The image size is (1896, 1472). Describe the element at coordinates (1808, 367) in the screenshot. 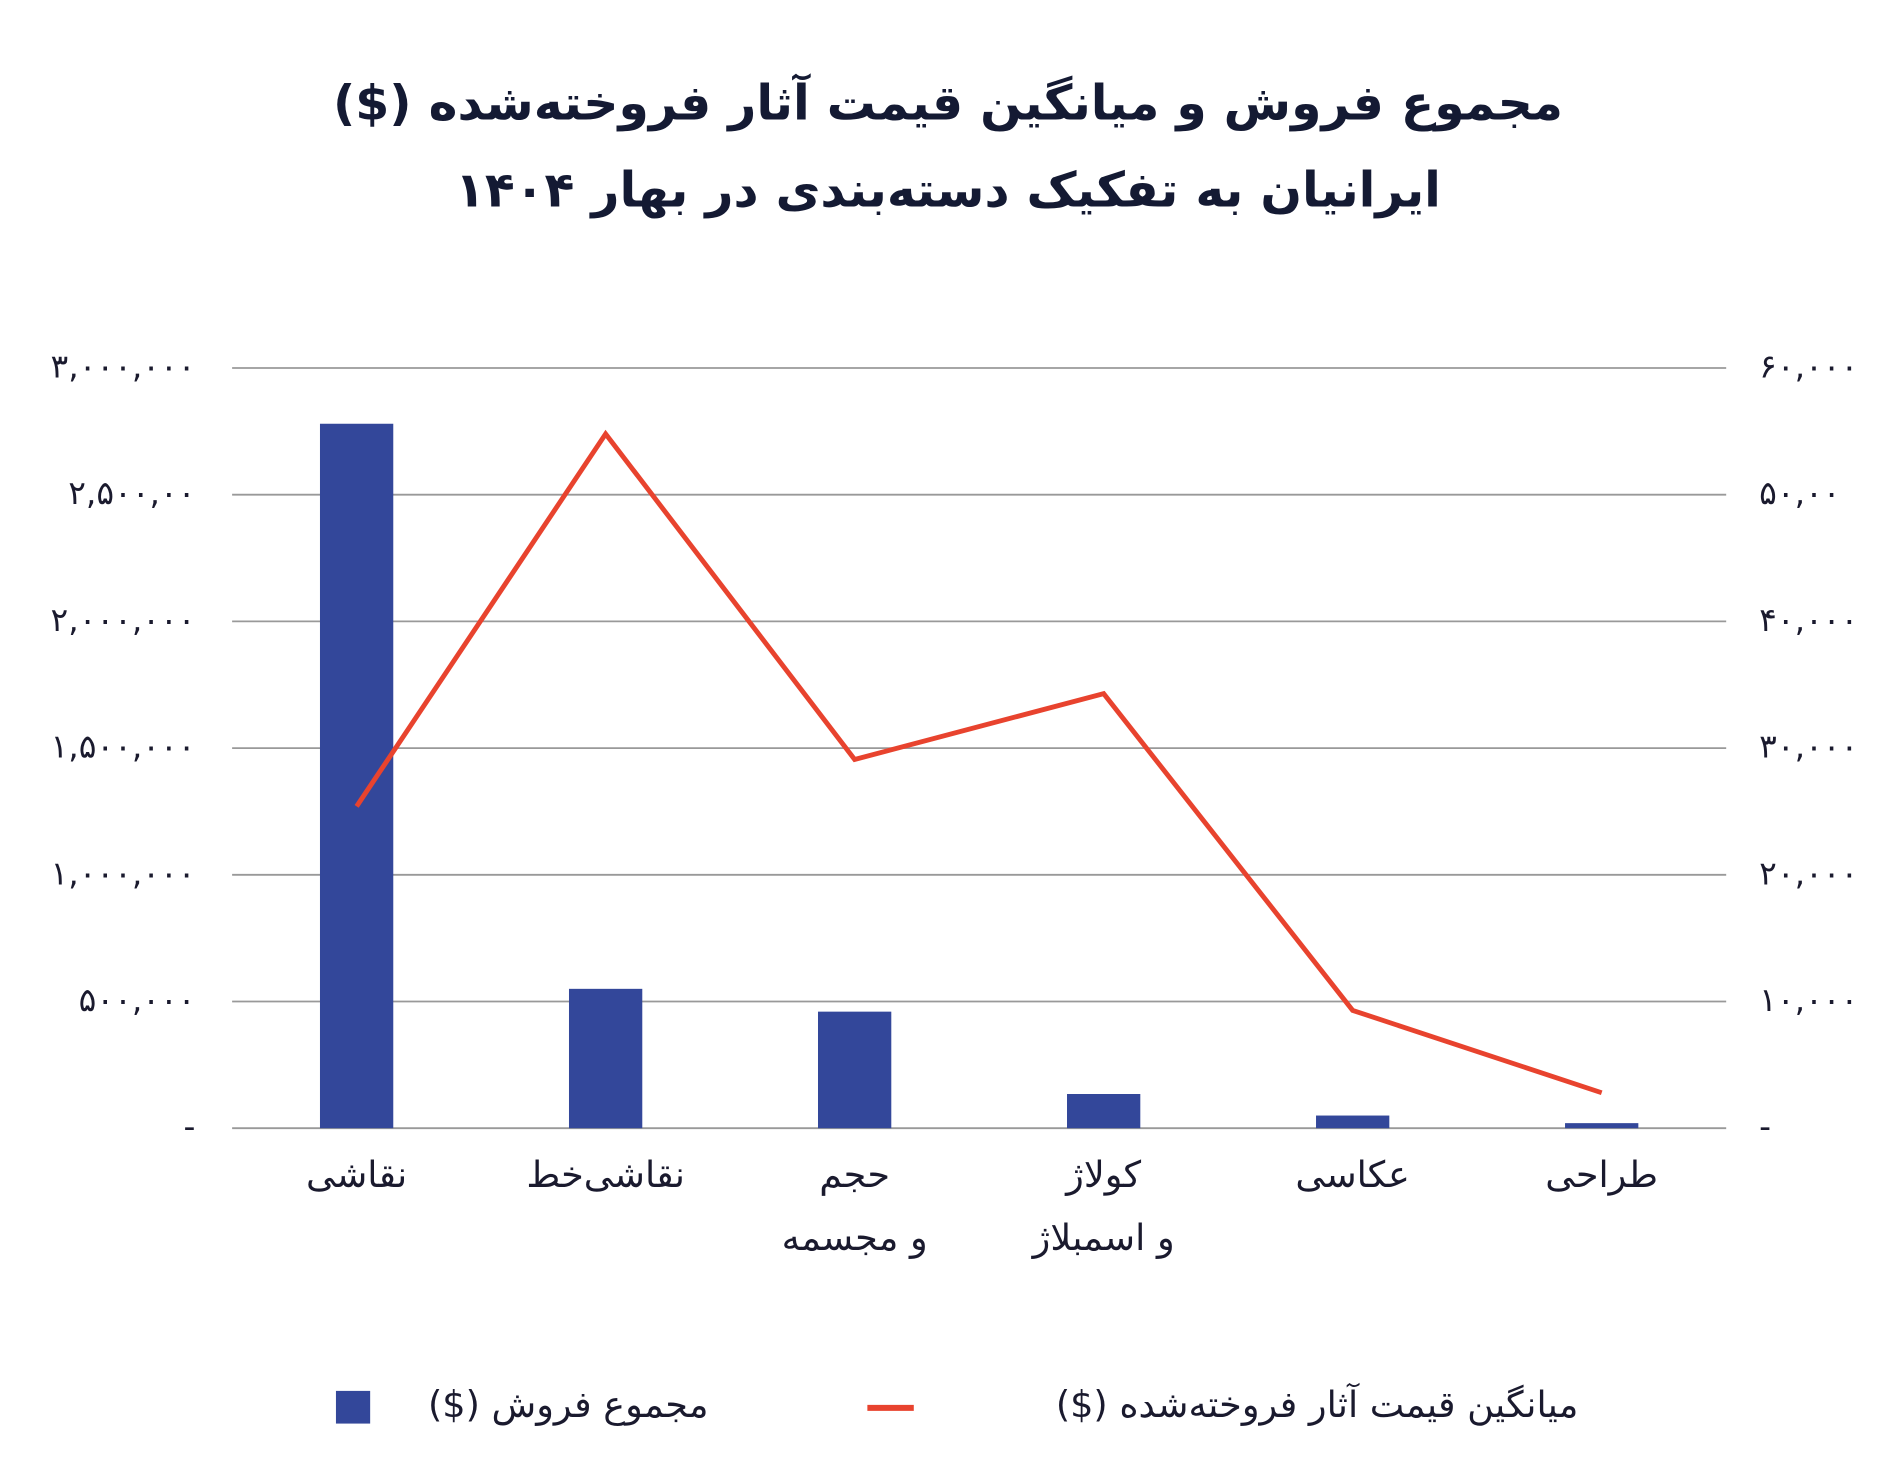

I see `y2-tick-label: ۶۰,۰۰۰` at that location.